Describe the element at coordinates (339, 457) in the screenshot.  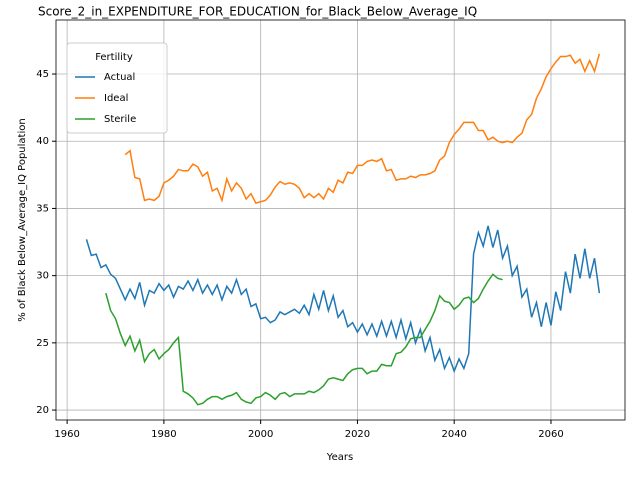
I see `x-axis-label: Years` at that location.